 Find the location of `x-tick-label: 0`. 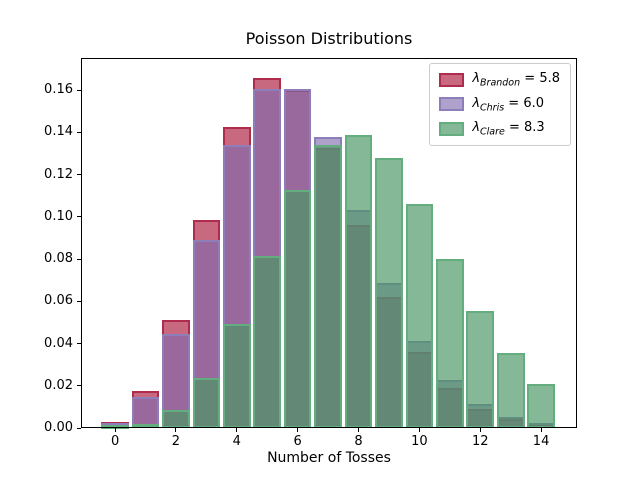

x-tick-label: 0 is located at coordinates (115, 441).